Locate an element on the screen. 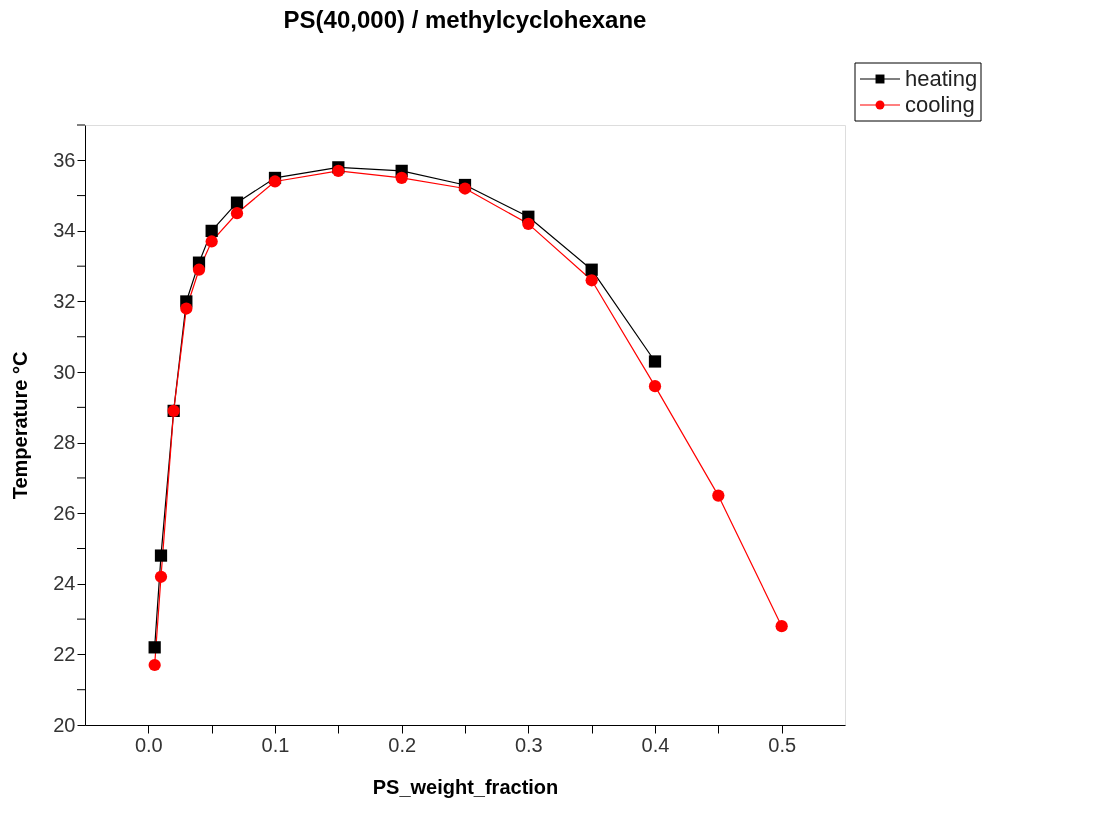 This screenshot has width=1115, height=829. legend-label: heating is located at coordinates (941, 78).